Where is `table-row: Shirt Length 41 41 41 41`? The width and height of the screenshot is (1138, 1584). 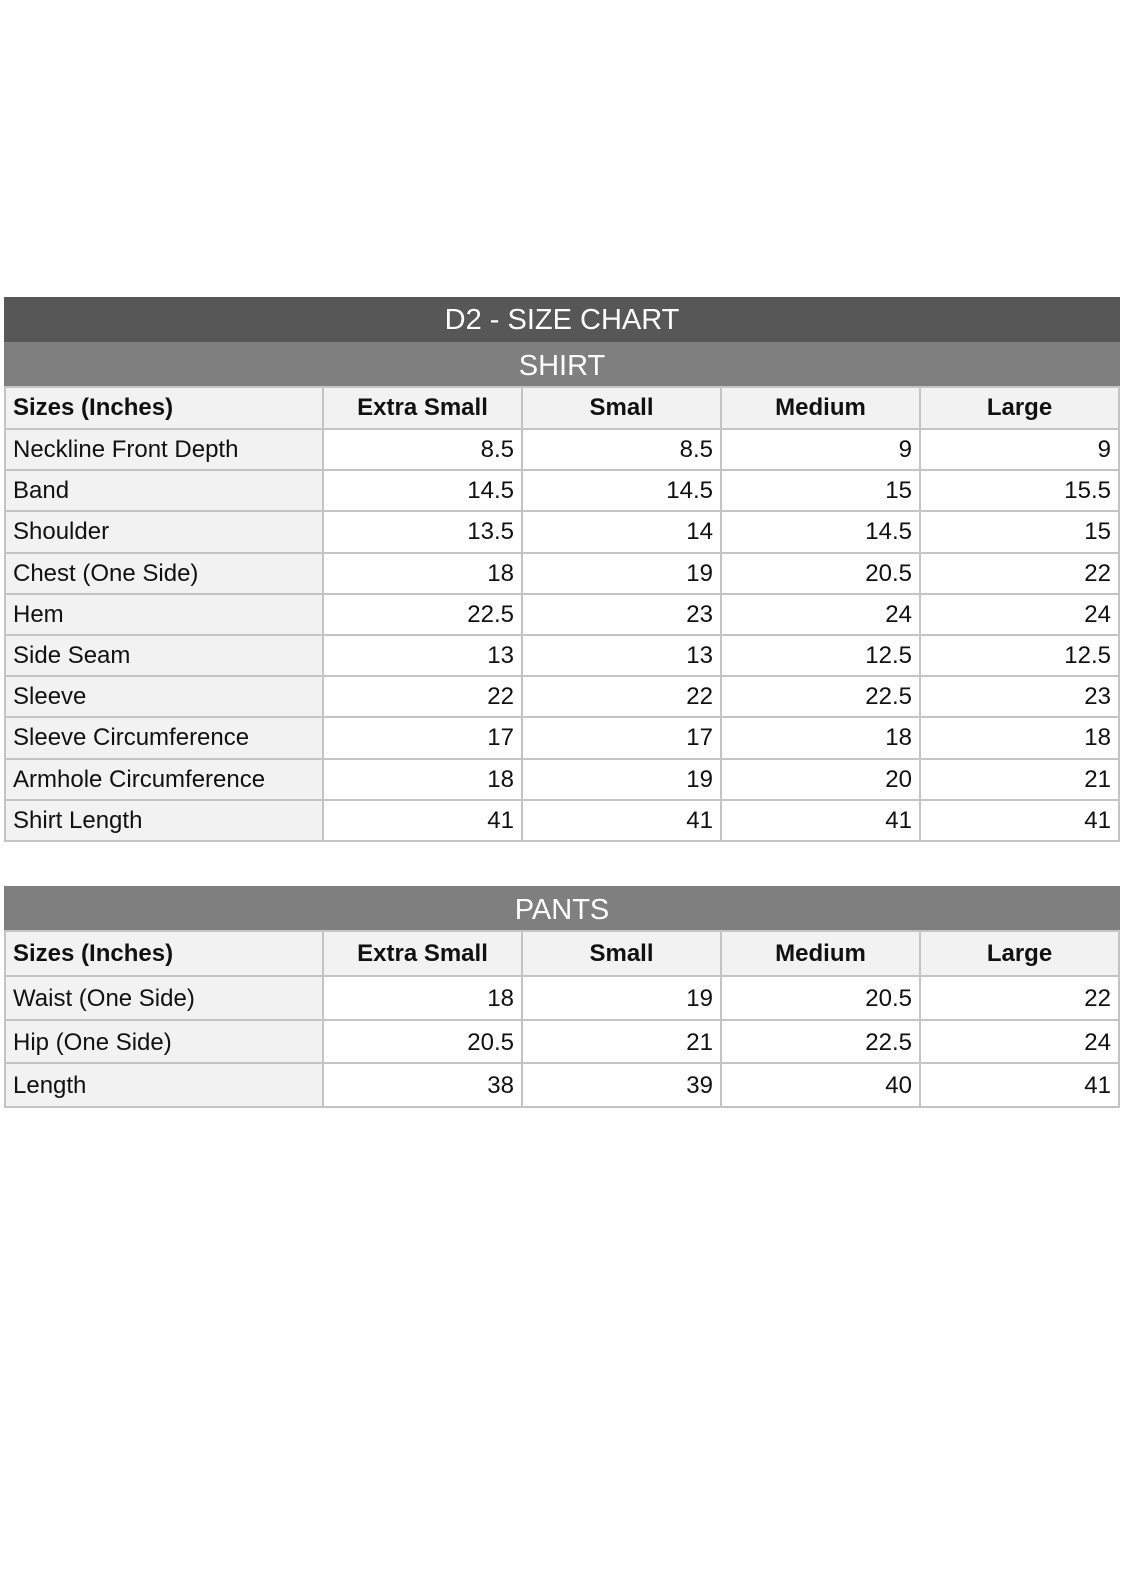
table-row: Shirt Length 41 41 41 41 is located at coordinates (562, 821).